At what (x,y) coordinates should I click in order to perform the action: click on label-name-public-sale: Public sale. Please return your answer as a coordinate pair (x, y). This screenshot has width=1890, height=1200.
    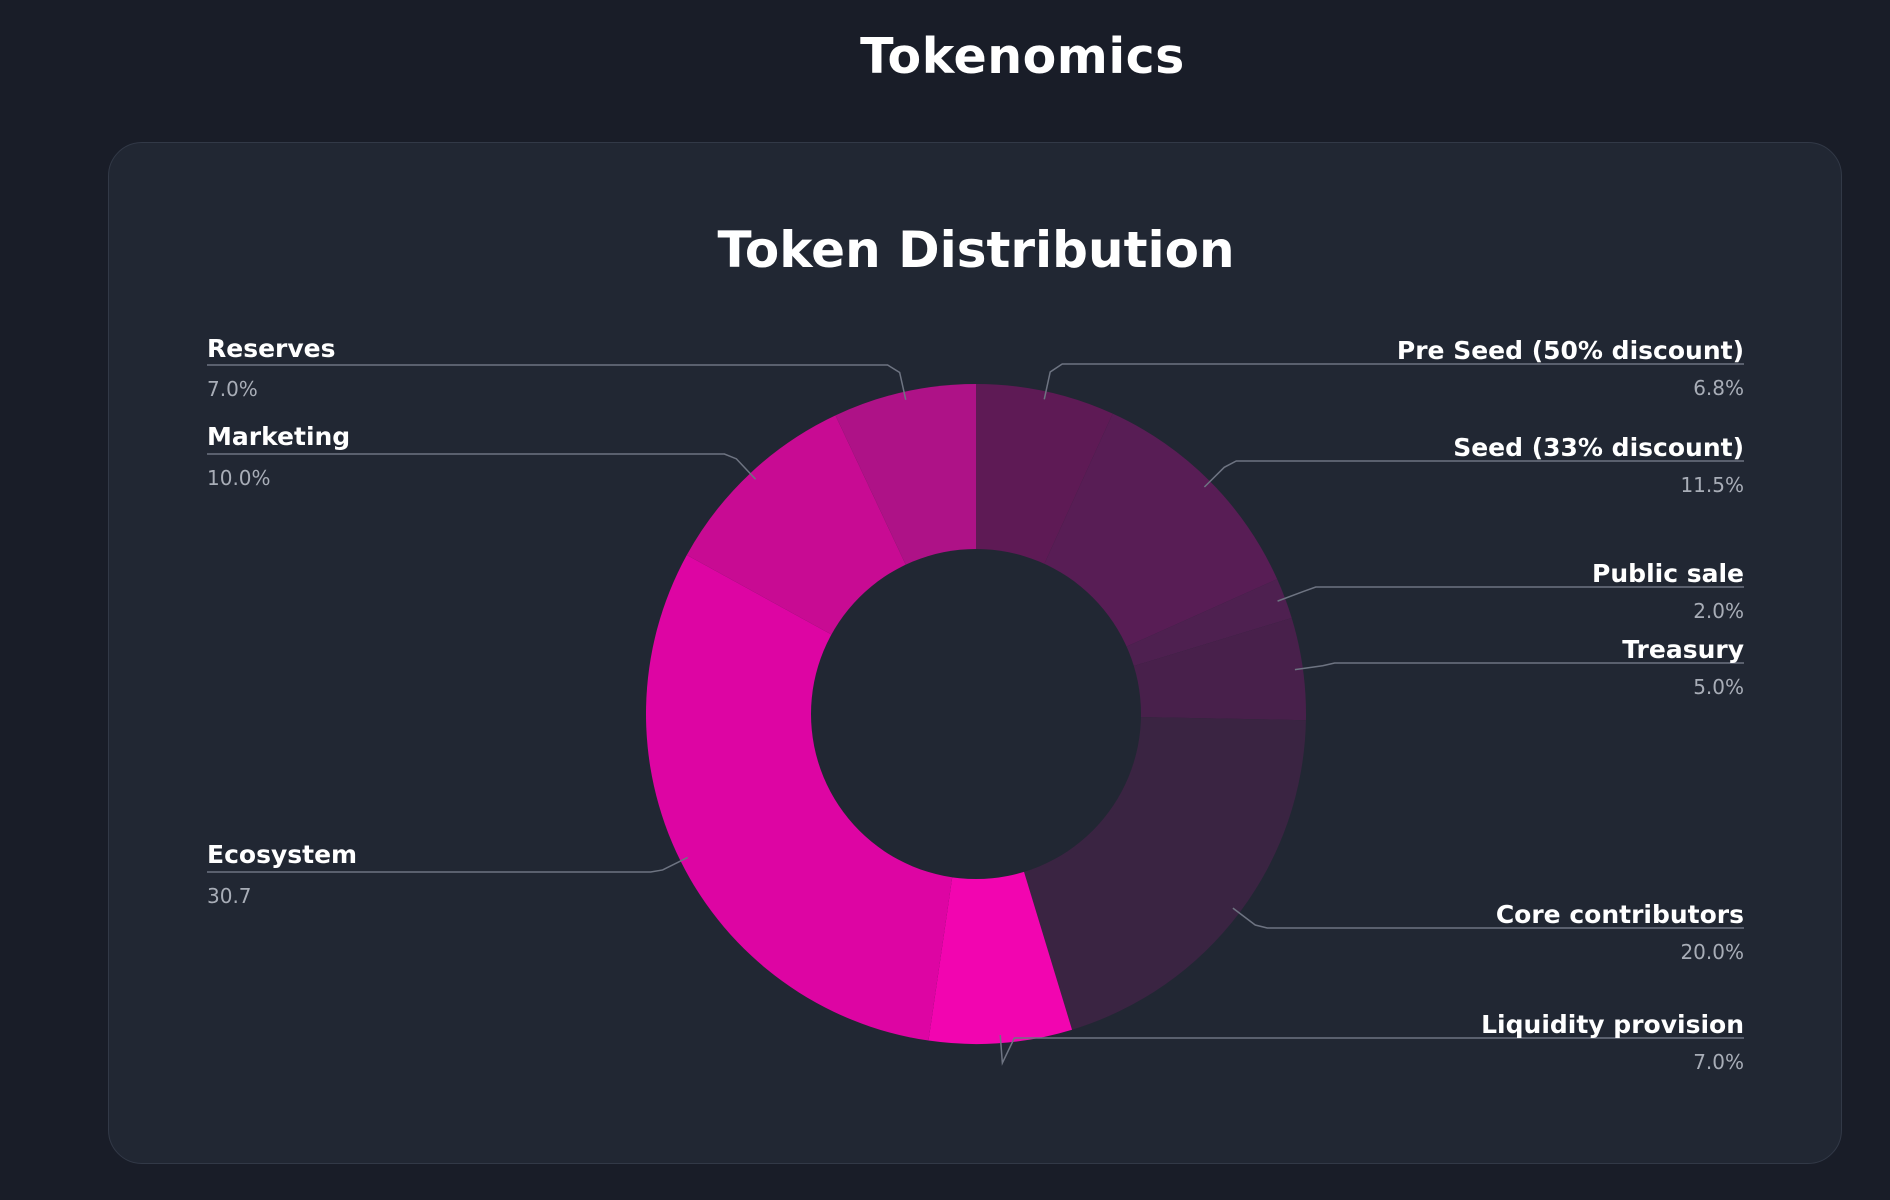
    Looking at the image, I should click on (1668, 573).